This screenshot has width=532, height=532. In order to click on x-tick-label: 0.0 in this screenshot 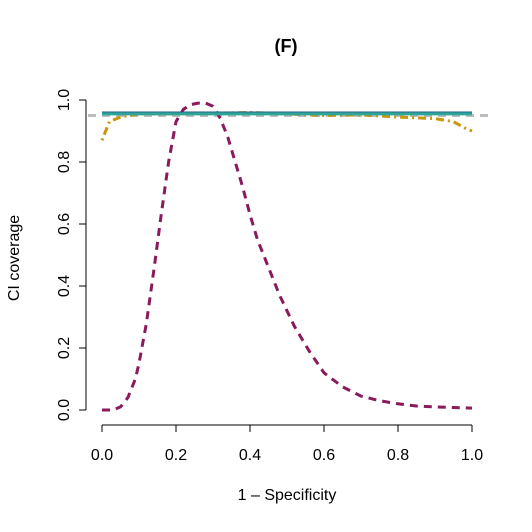, I will do `click(102, 455)`.